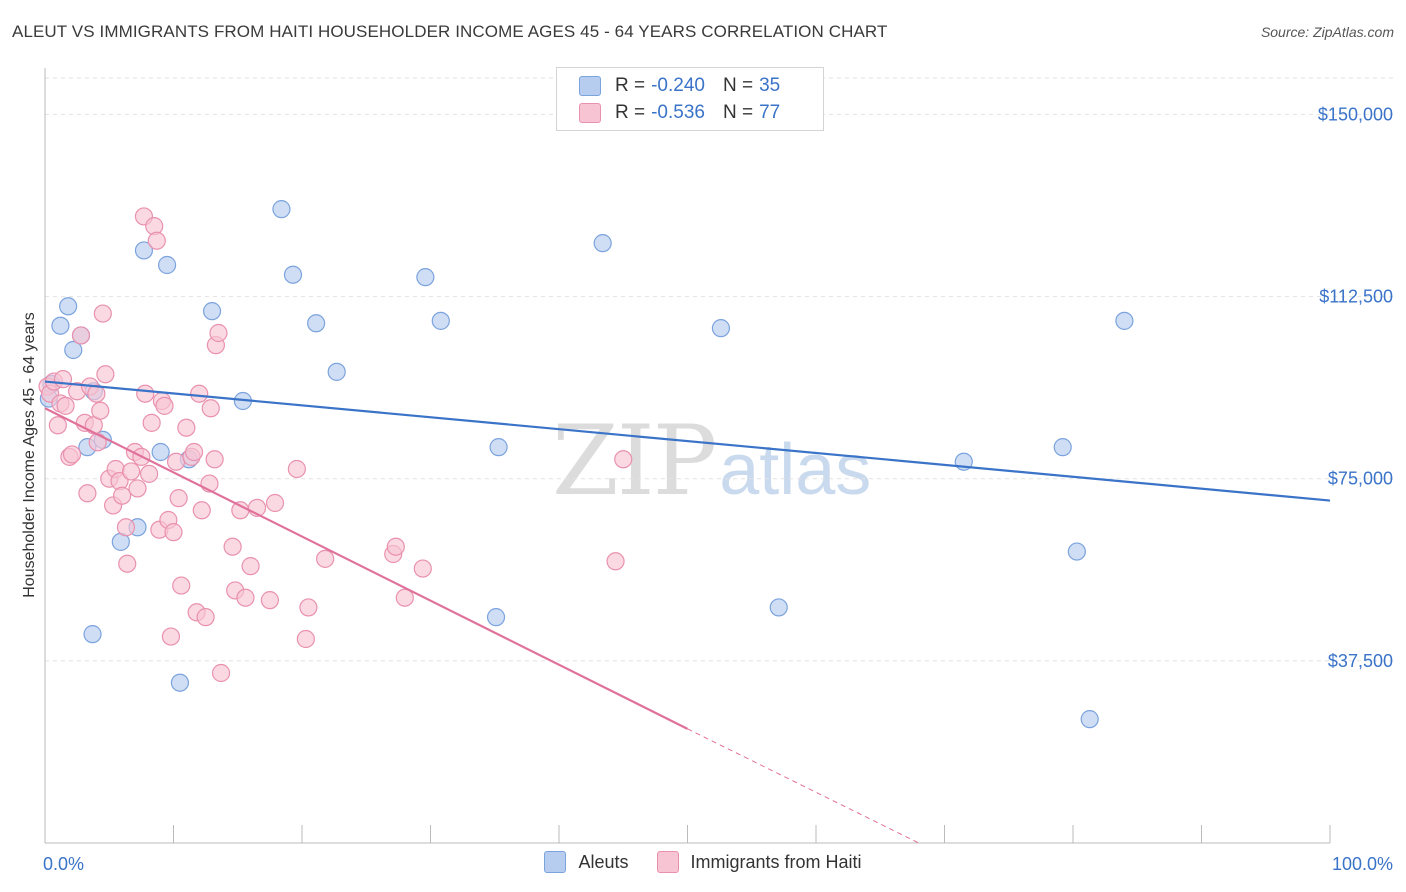 The image size is (1406, 892). Describe the element at coordinates (803, 786) in the screenshot. I see `haiti-trend-extension` at that location.